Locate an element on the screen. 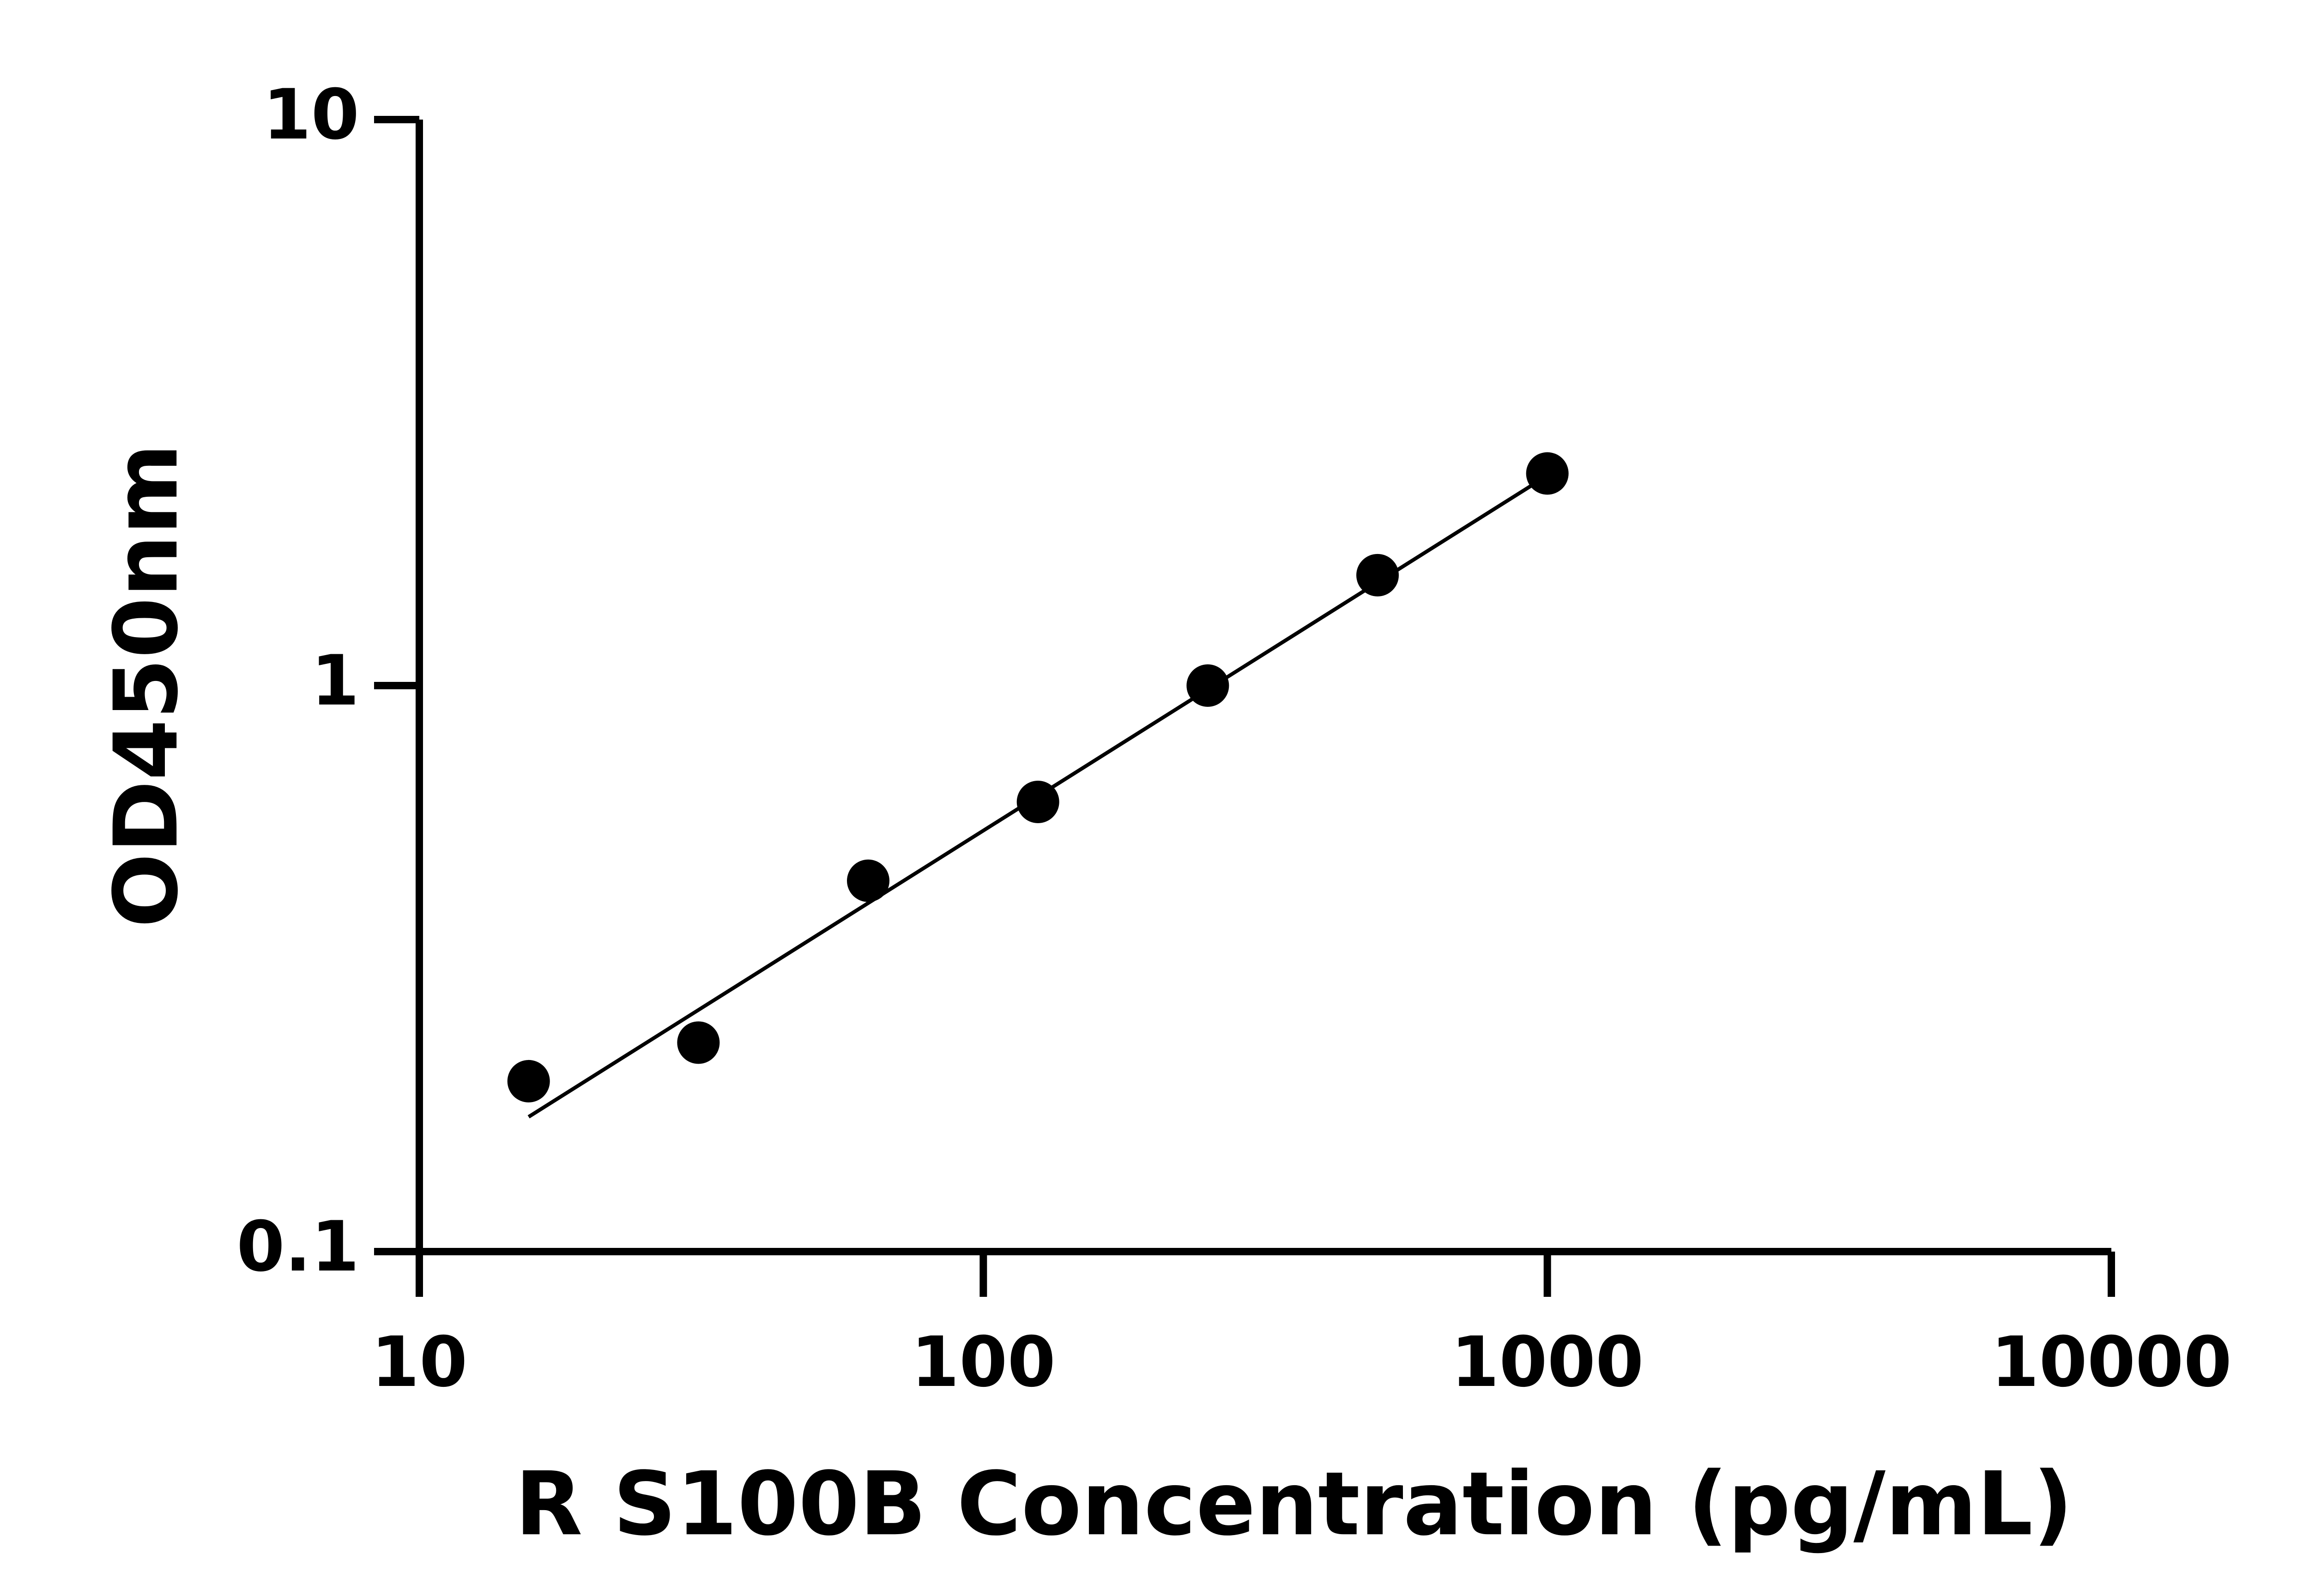 The height and width of the screenshot is (1596, 2309). x-tick-label: 10 is located at coordinates (420, 1363).